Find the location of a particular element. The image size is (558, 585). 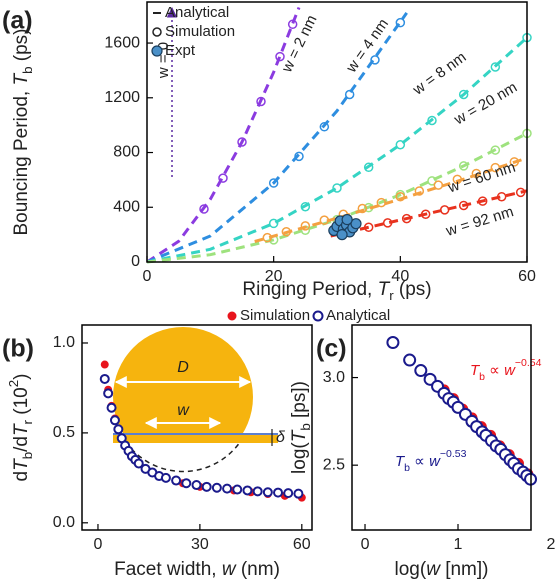

analytical-line is located at coordinates (223, 135).